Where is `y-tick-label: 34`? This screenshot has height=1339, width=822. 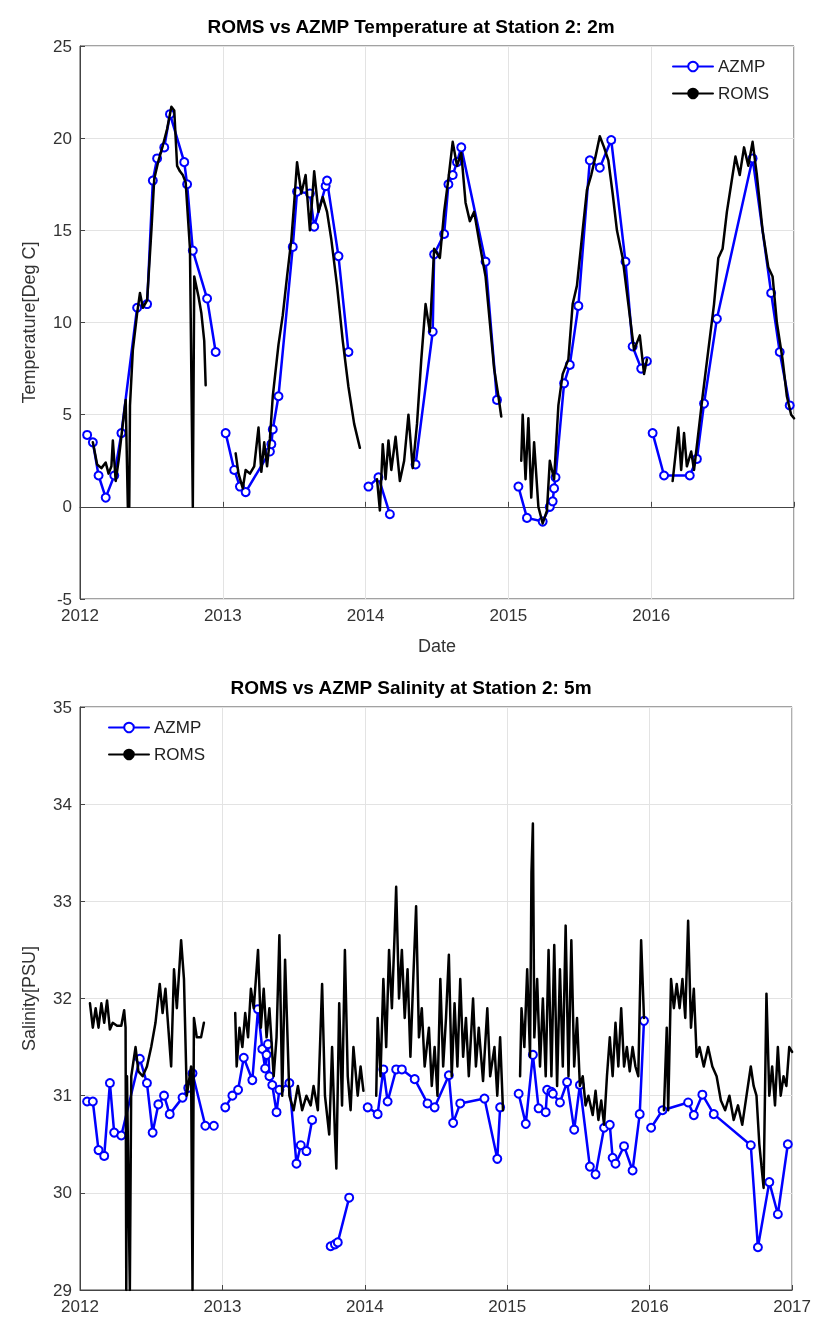
y-tick-label: 34 is located at coordinates (62, 804).